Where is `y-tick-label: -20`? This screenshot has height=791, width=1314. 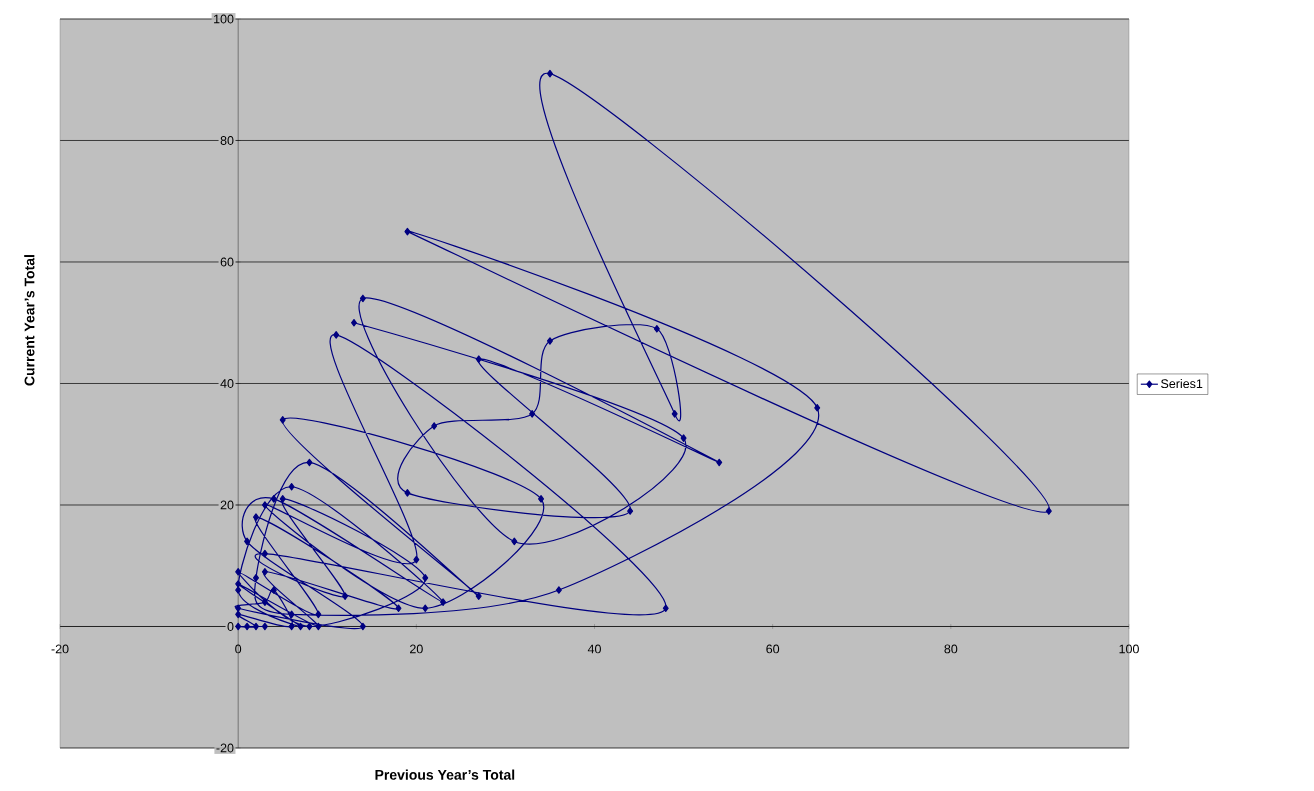
y-tick-label: -20 is located at coordinates (225, 748).